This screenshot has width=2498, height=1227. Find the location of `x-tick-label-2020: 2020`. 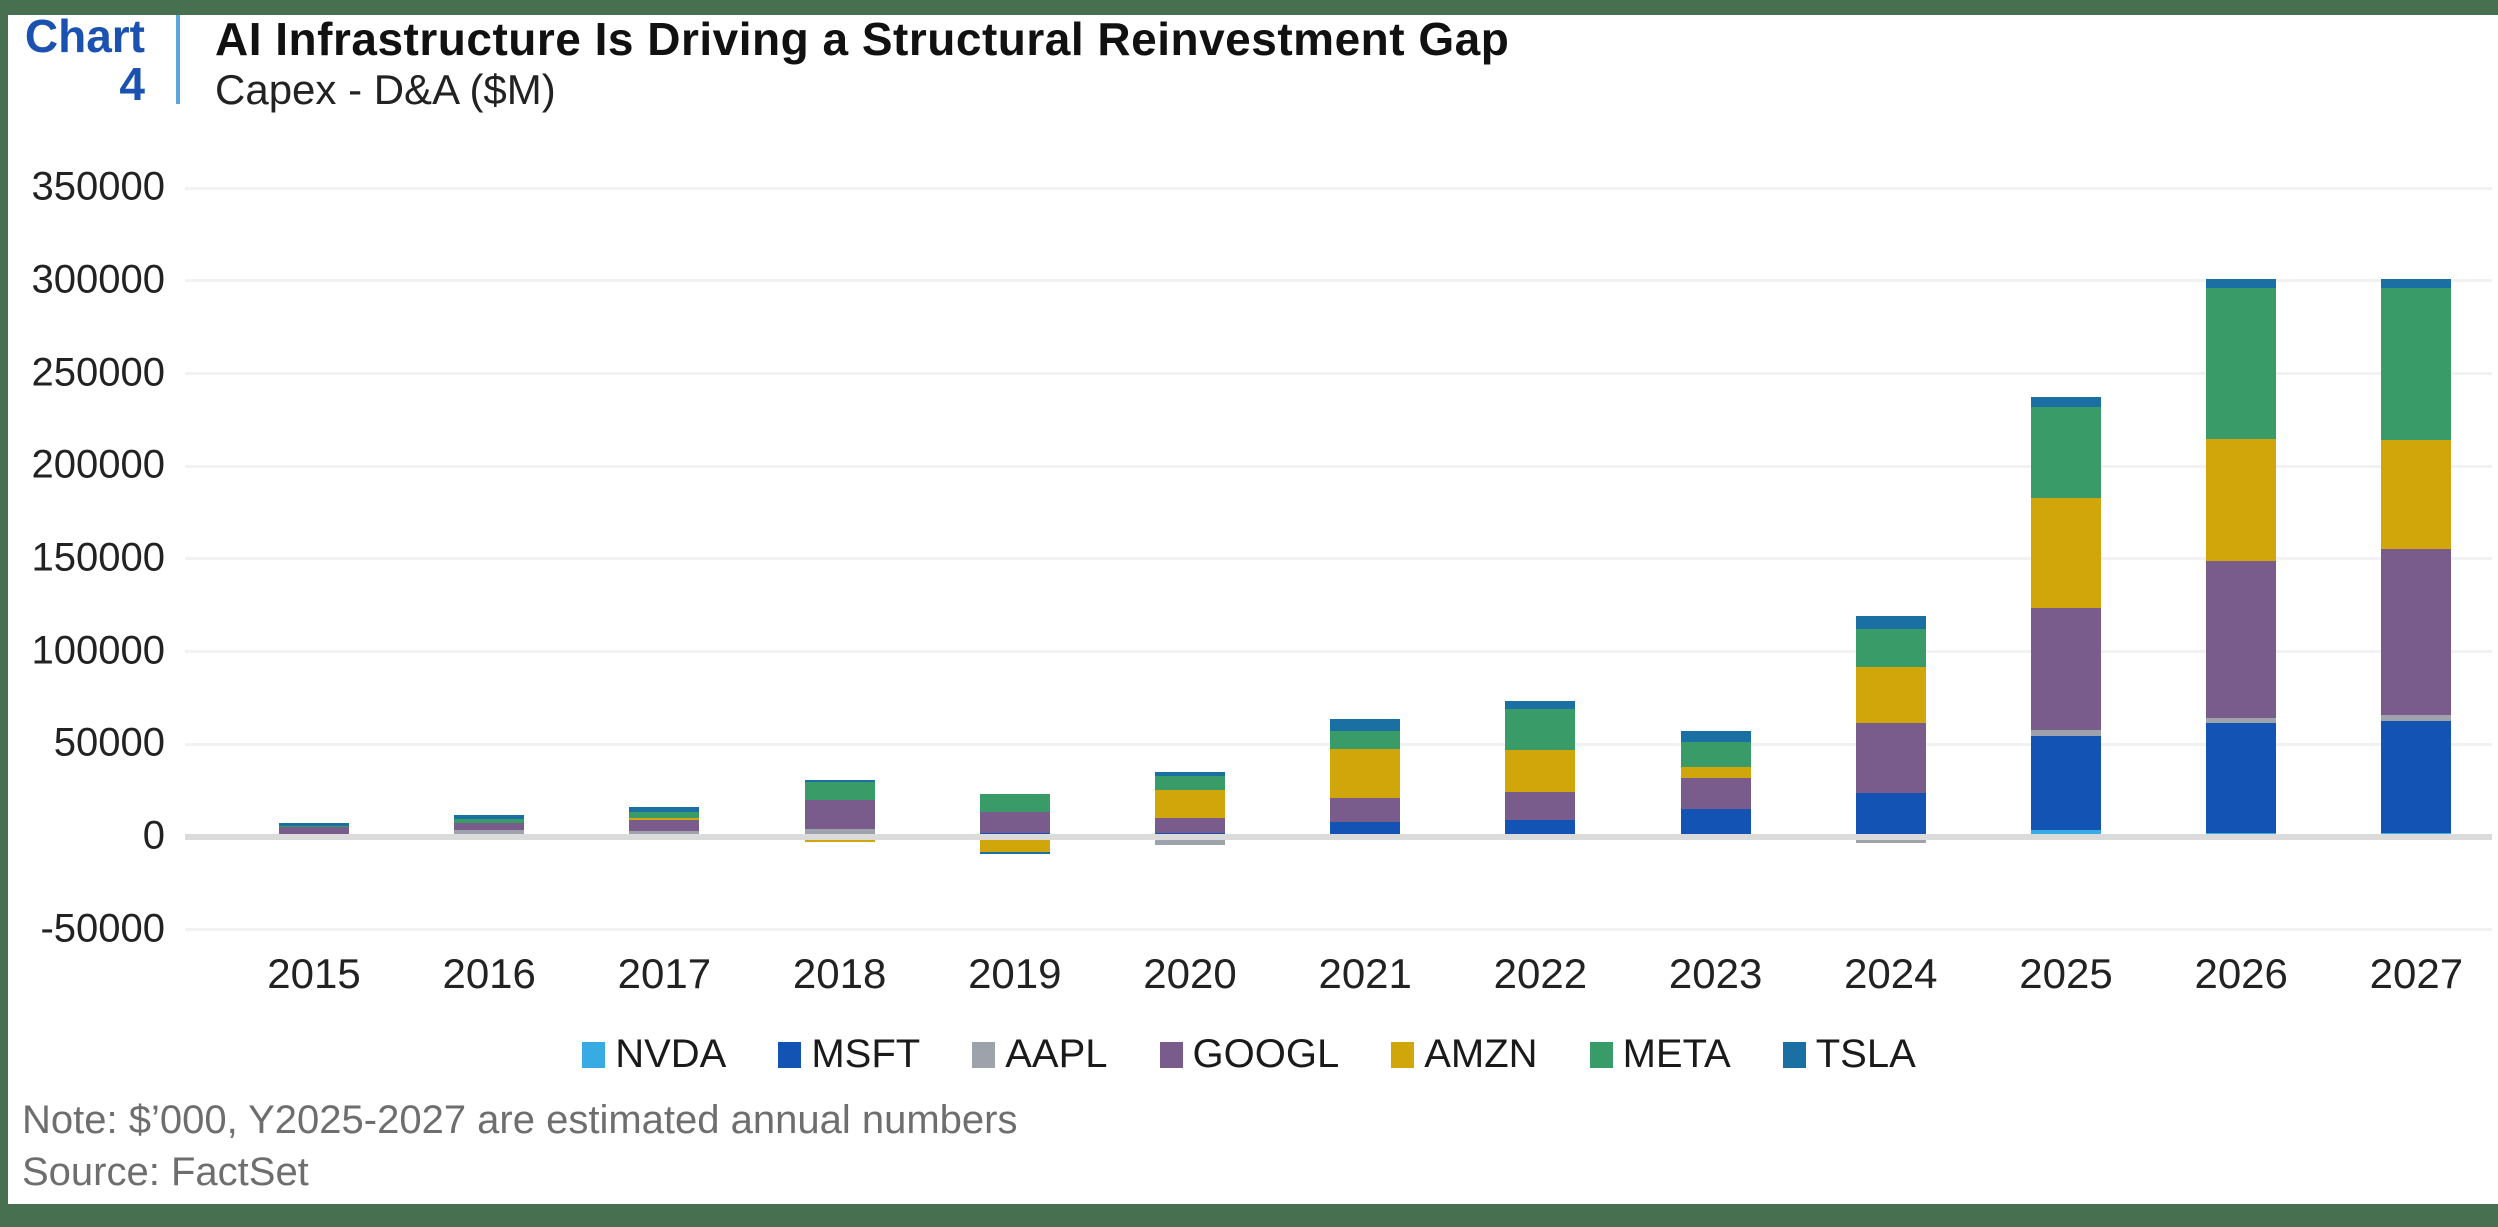

x-tick-label-2020: 2020 is located at coordinates (1190, 973).